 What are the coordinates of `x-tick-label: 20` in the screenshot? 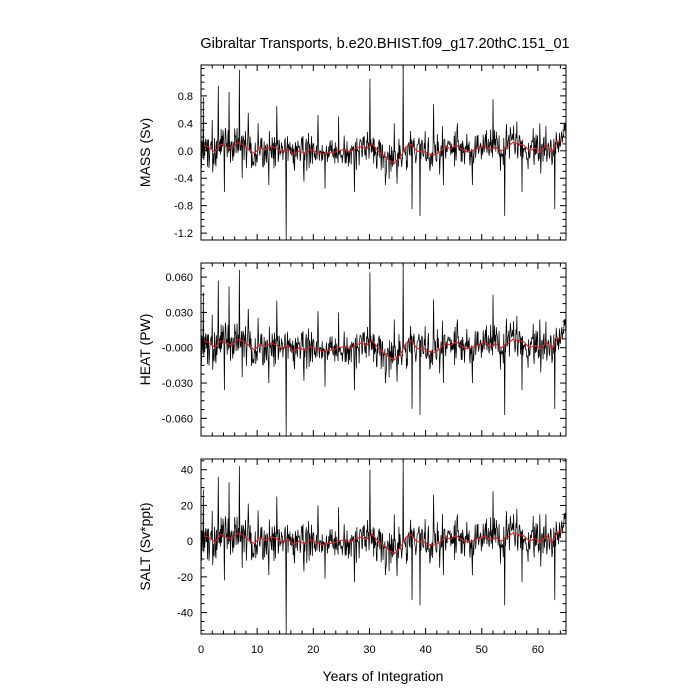 It's located at (313, 650).